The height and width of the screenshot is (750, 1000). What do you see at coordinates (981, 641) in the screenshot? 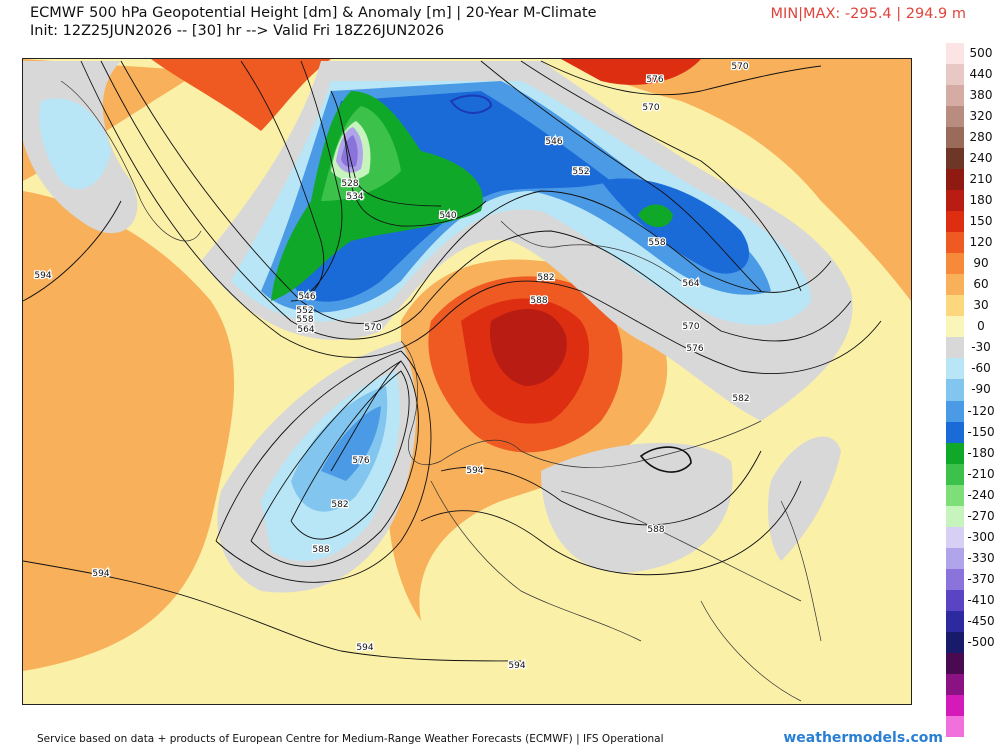
I see `colorbar-label: -500` at bounding box center [981, 641].